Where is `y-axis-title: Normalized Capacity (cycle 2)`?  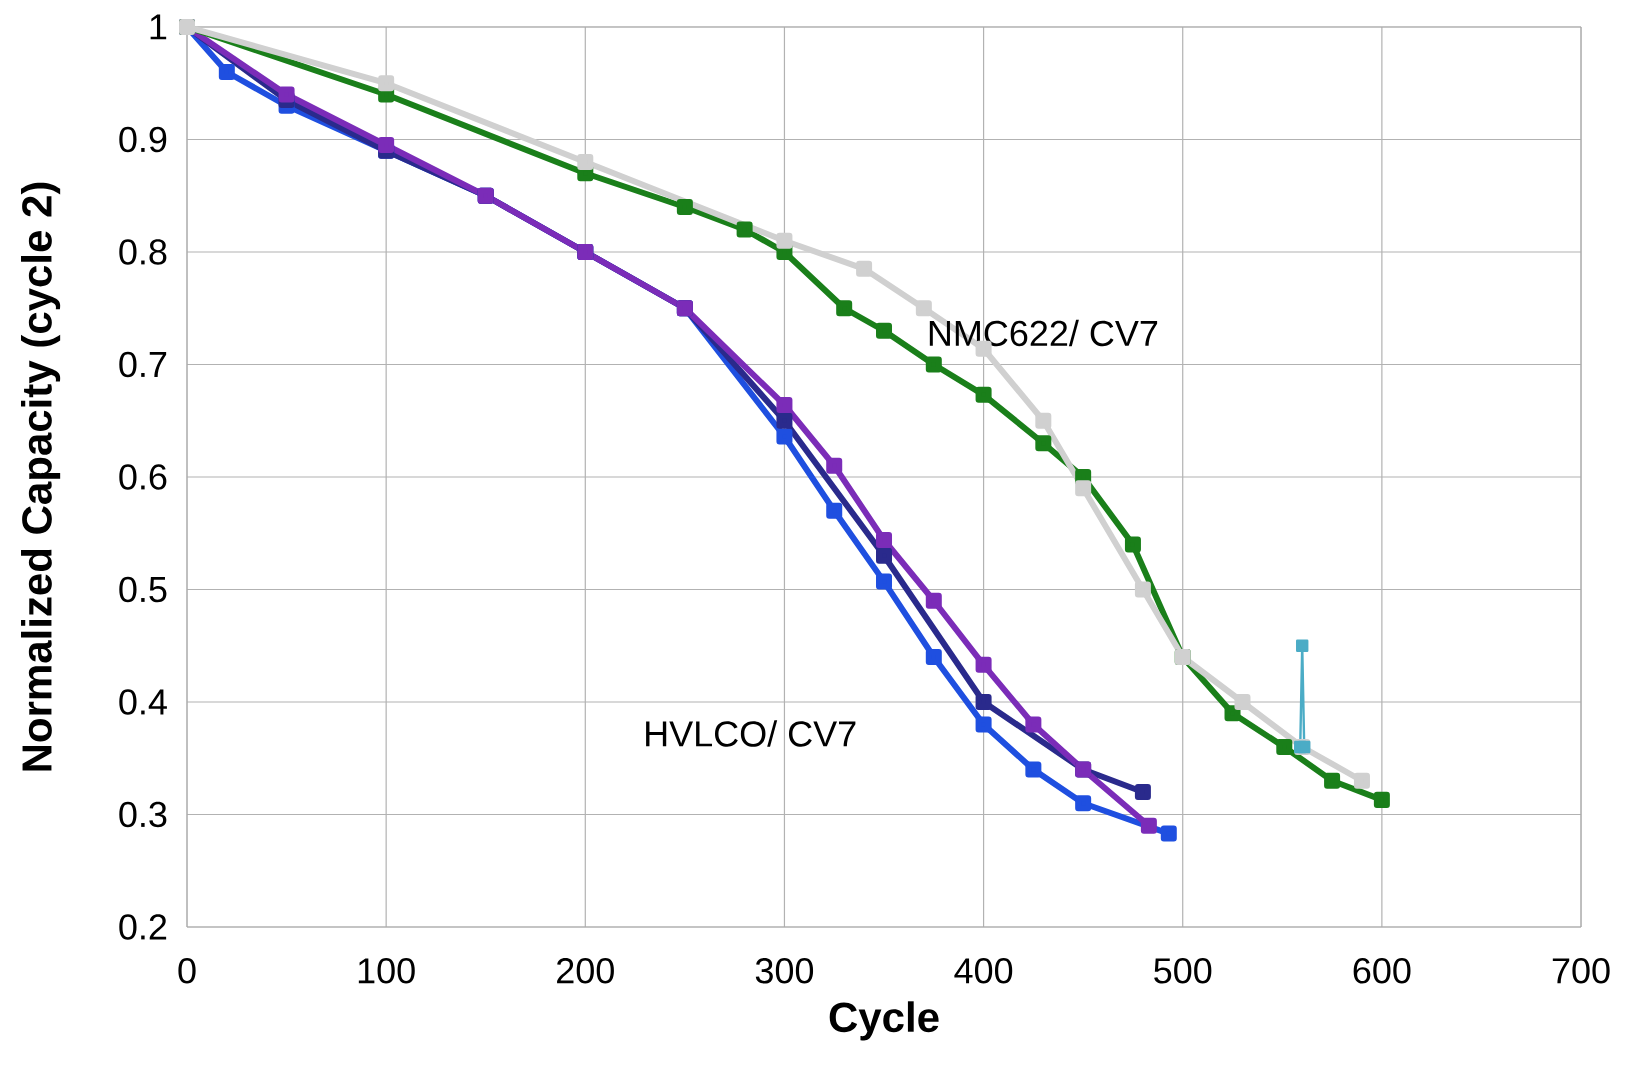 y-axis-title: Normalized Capacity (cycle 2) is located at coordinates (41, 476).